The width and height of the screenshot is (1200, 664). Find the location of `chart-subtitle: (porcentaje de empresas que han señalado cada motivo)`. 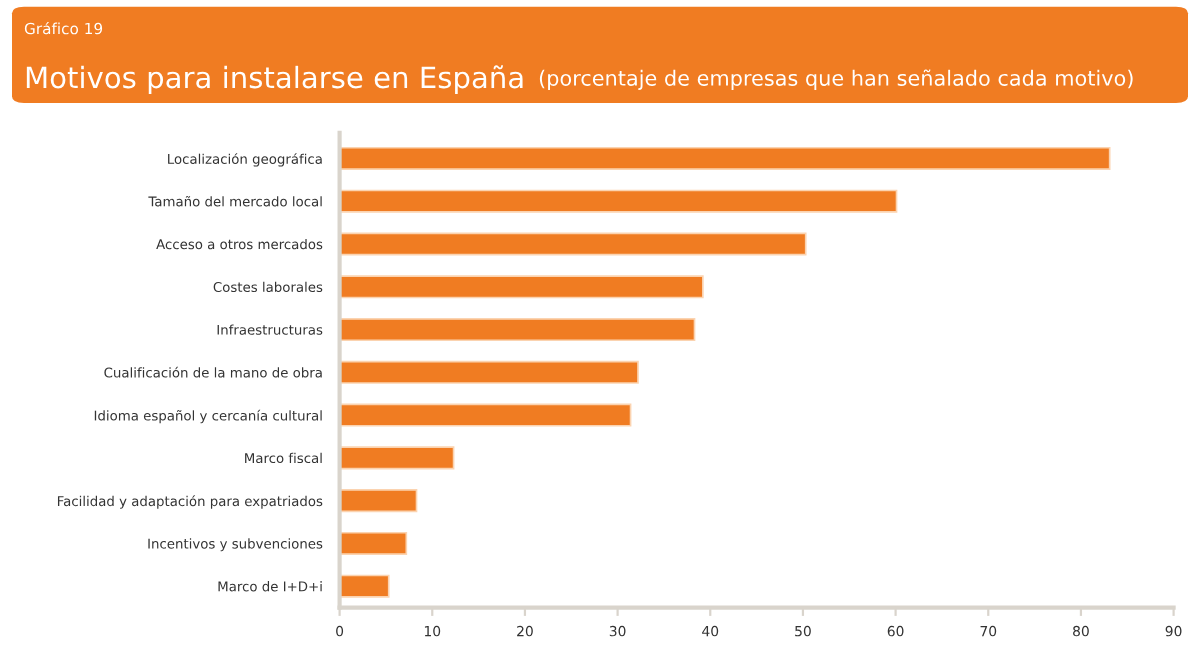

chart-subtitle: (porcentaje de empresas que han señalado cada motivo) is located at coordinates (836, 79).